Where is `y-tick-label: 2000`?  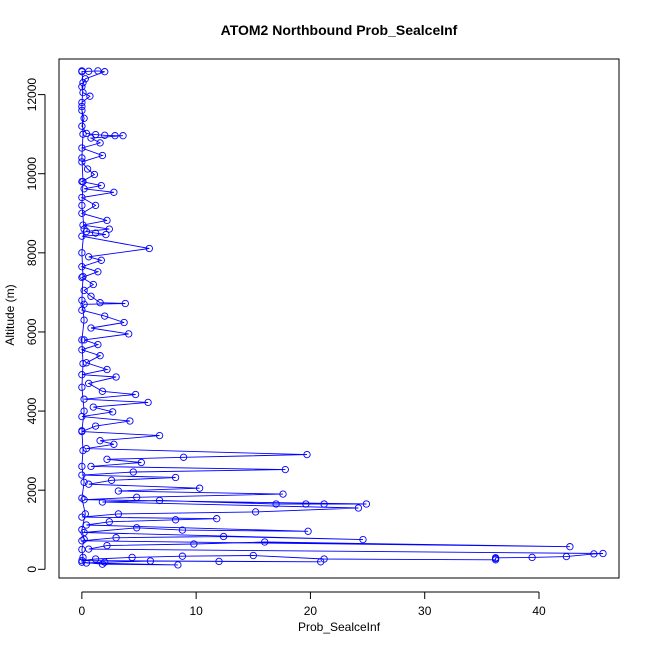
y-tick-label: 2000 is located at coordinates (32, 490).